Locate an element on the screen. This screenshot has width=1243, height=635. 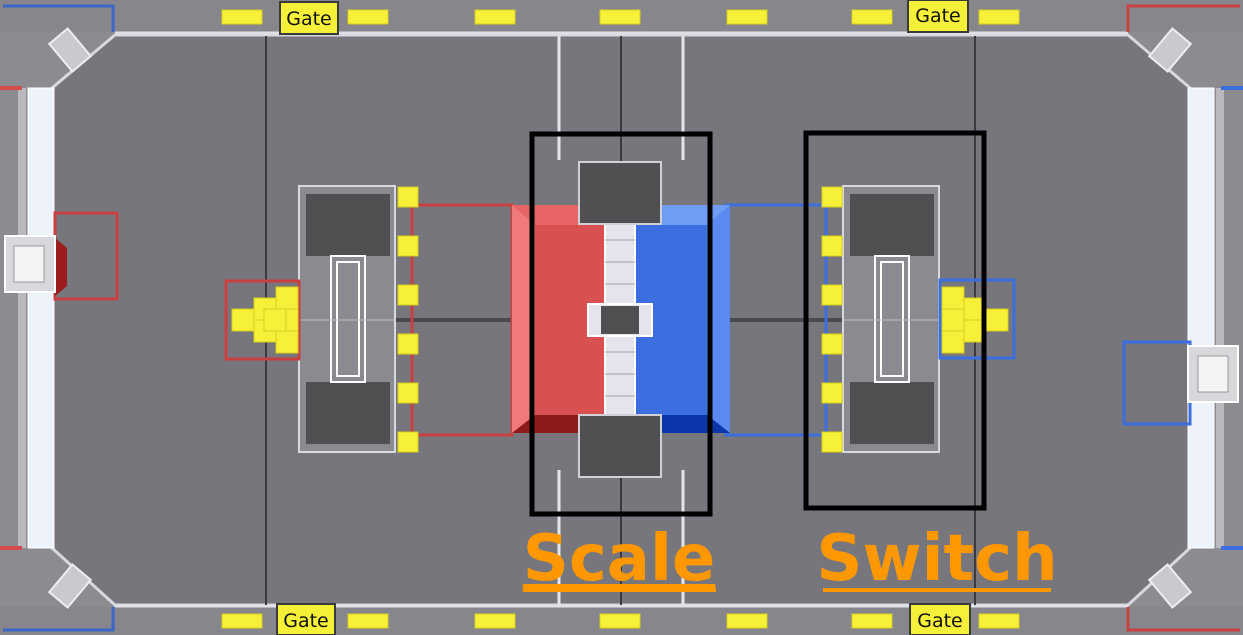
switch-highlight-box is located at coordinates (895, 320).